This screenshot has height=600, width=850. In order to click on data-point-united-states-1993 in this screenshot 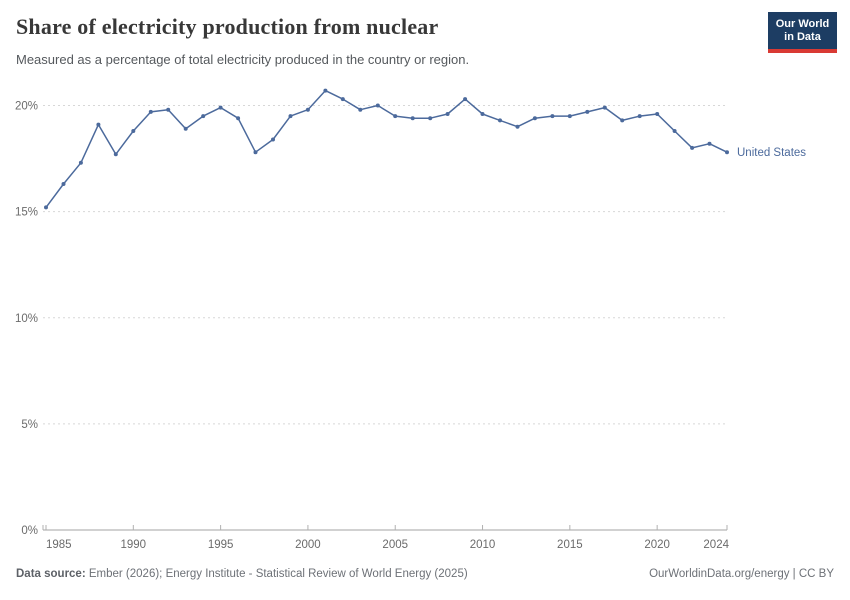, I will do `click(185, 128)`.